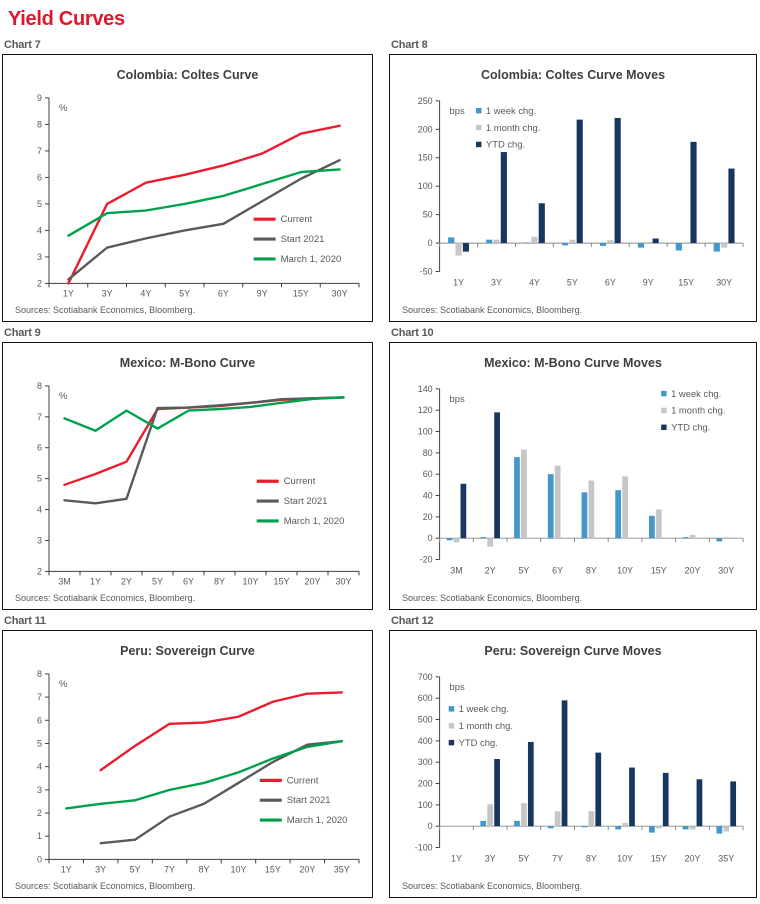 Image resolution: width=760 pixels, height=904 pixels. What do you see at coordinates (22, 333) in the screenshot?
I see `chart-9-label: Chart 9` at bounding box center [22, 333].